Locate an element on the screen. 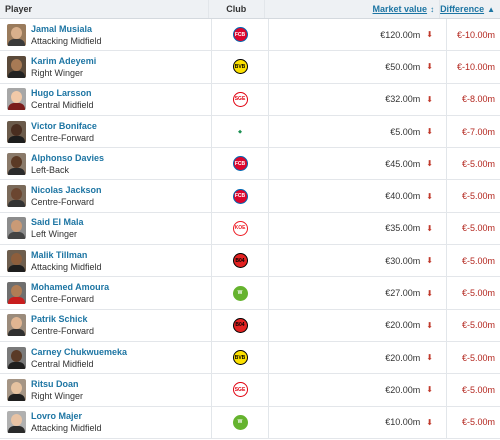 Image resolution: width=500 pixels, height=440 pixels. player-cell: Said El Mala Left Winger is located at coordinates (106, 228).